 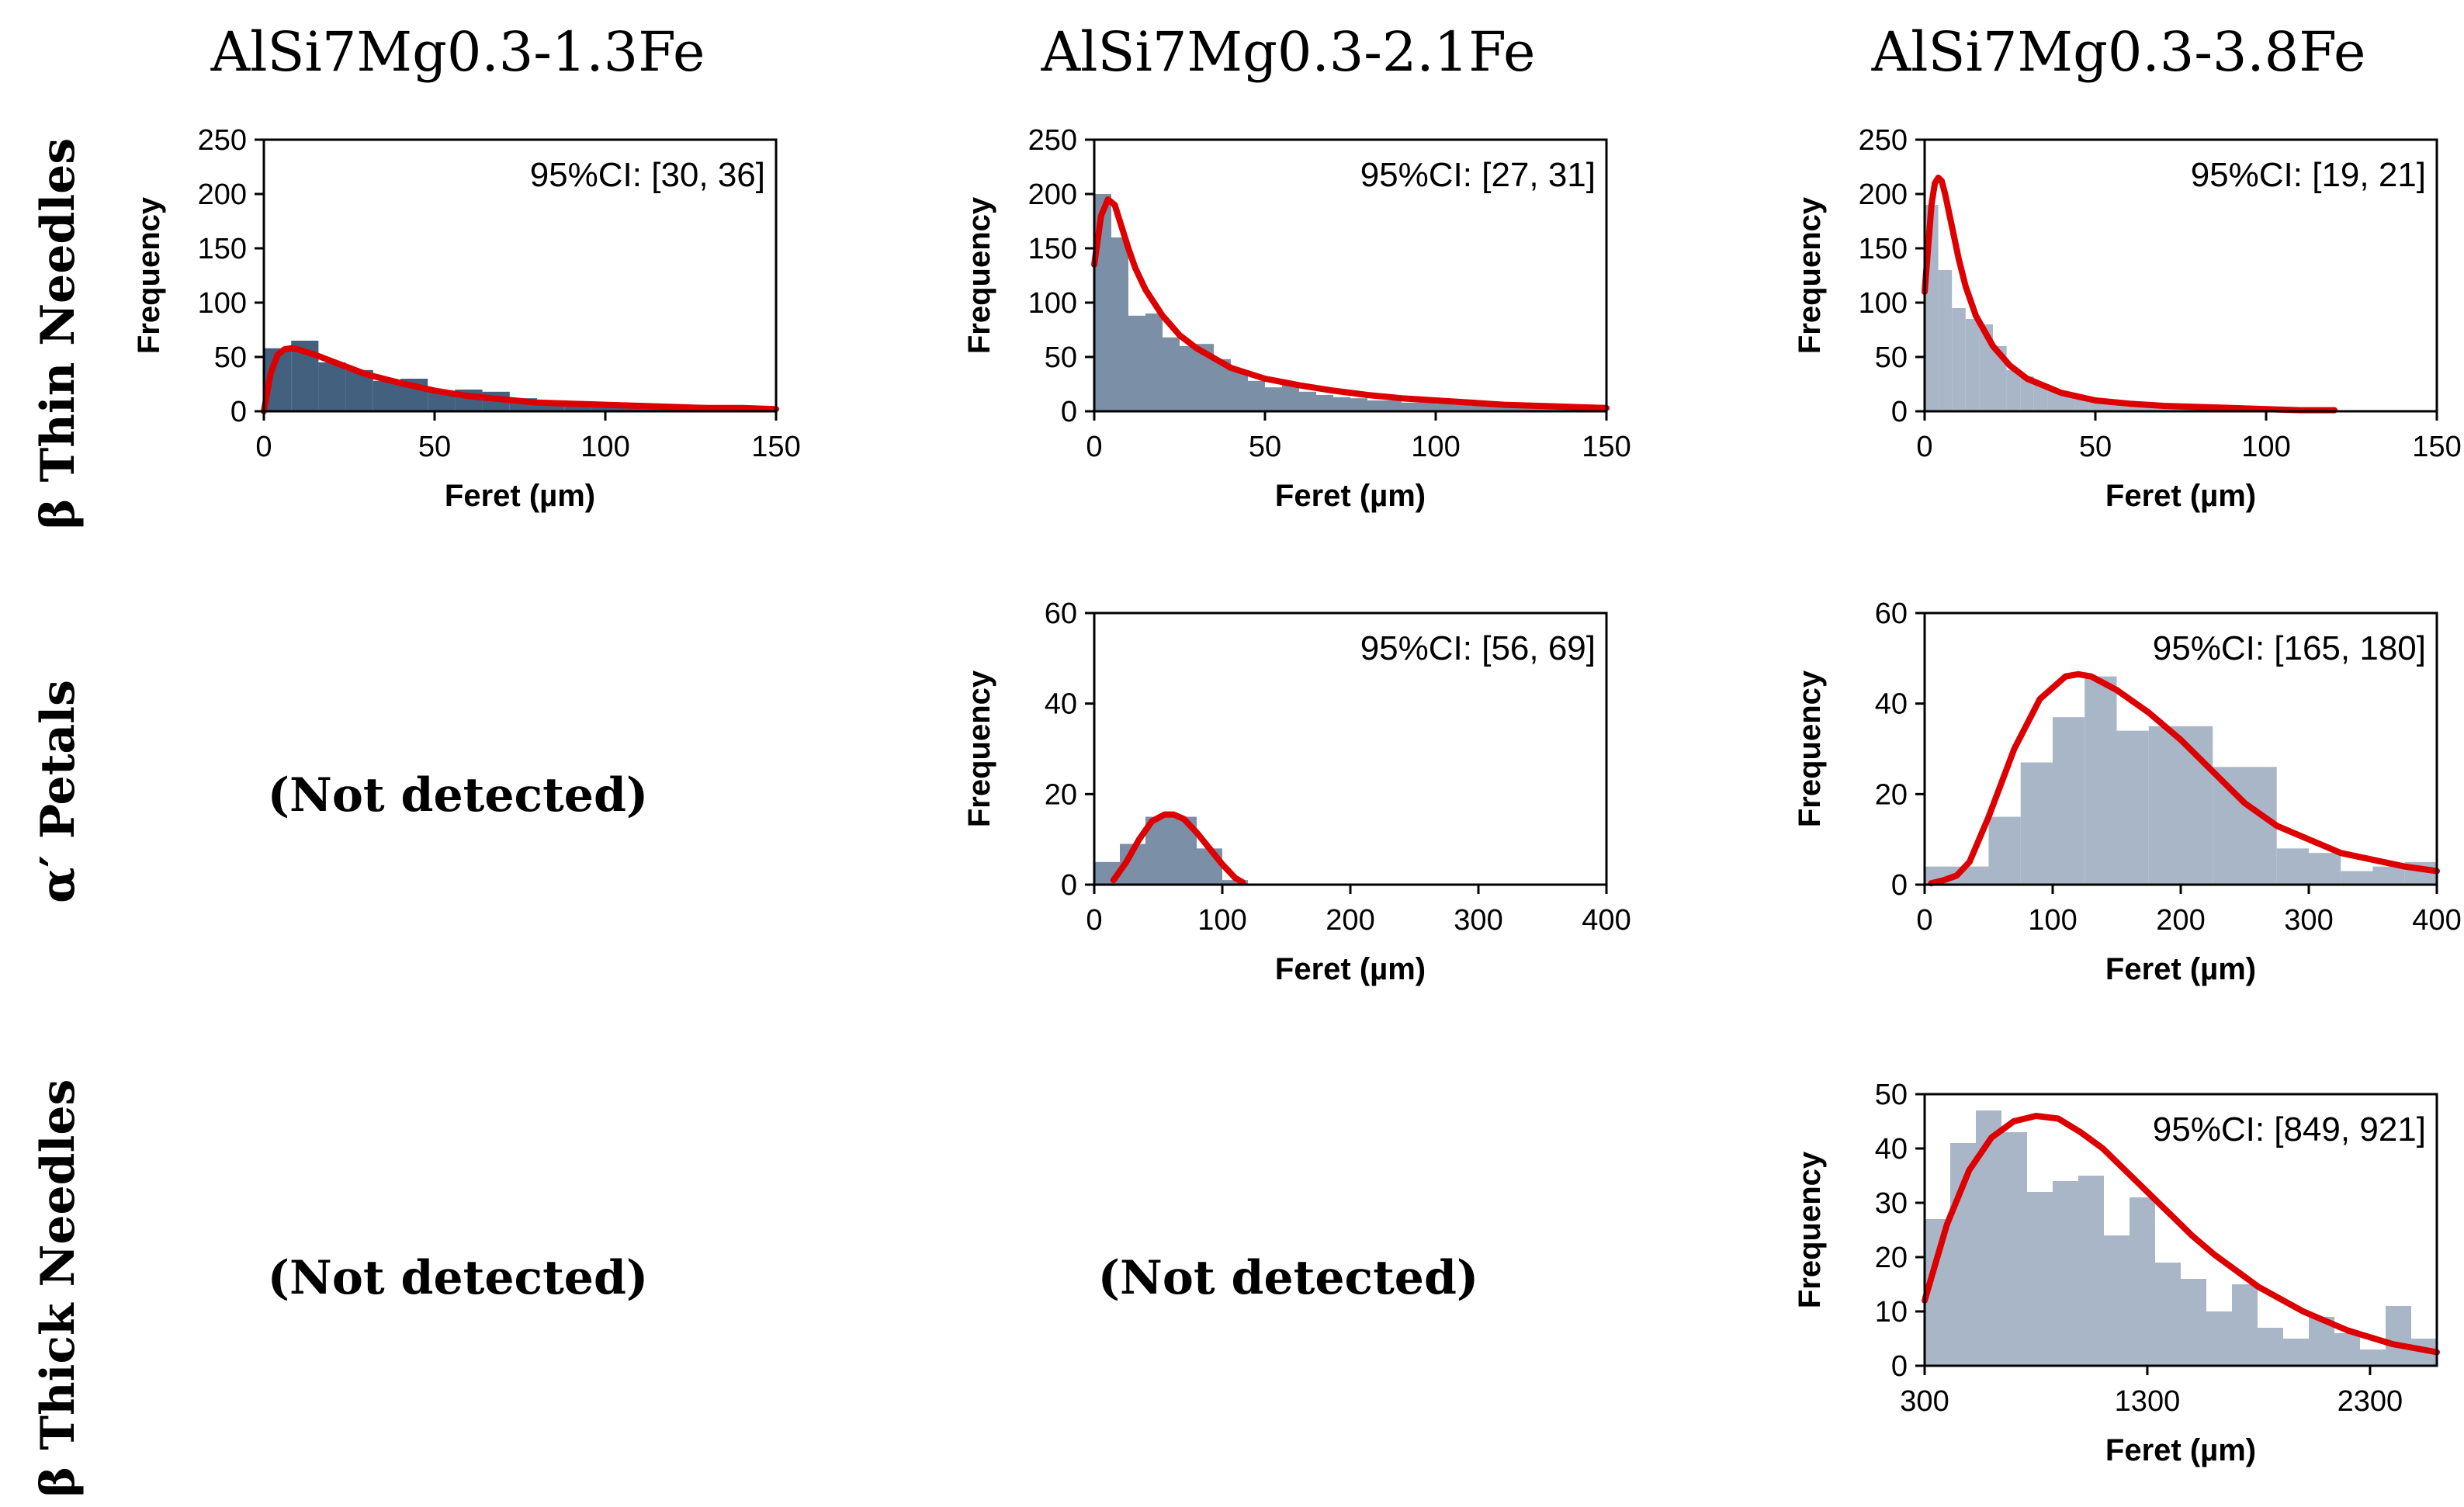 I want to click on x-tick-label: 300, so click(x=1924, y=1401).